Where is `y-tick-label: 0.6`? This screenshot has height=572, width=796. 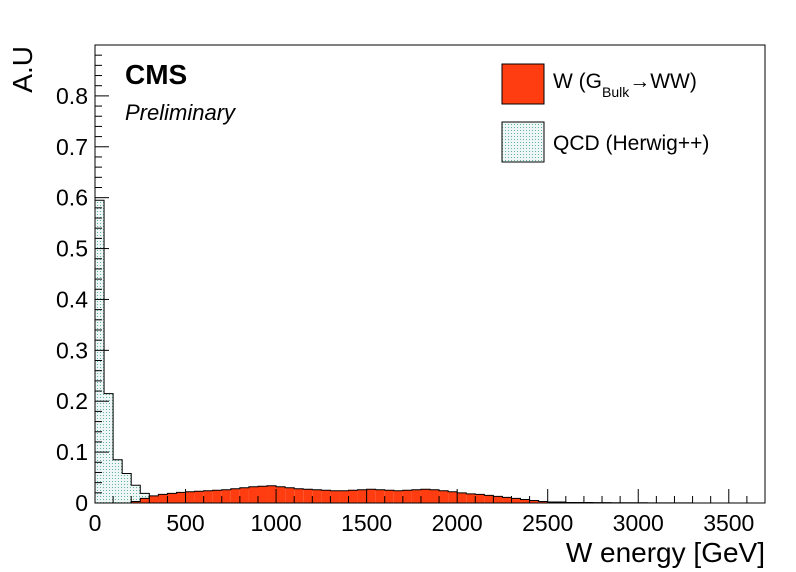
y-tick-label: 0.6 is located at coordinates (72, 198).